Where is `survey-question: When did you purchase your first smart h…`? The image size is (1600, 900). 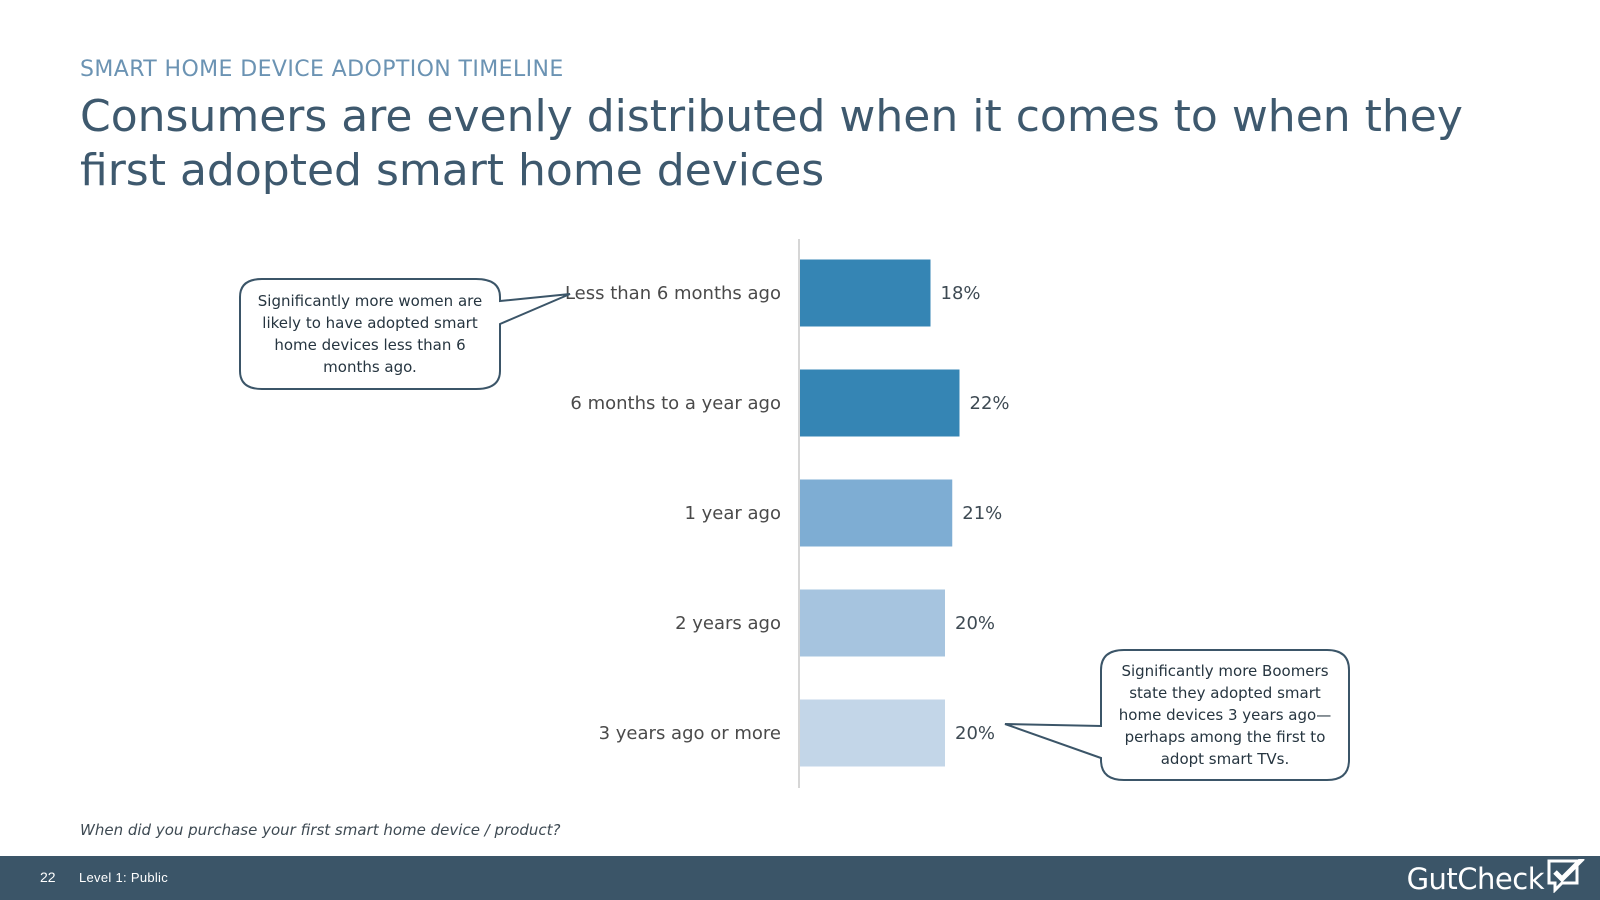 survey-question: When did you purchase your first smart h… is located at coordinates (320, 830).